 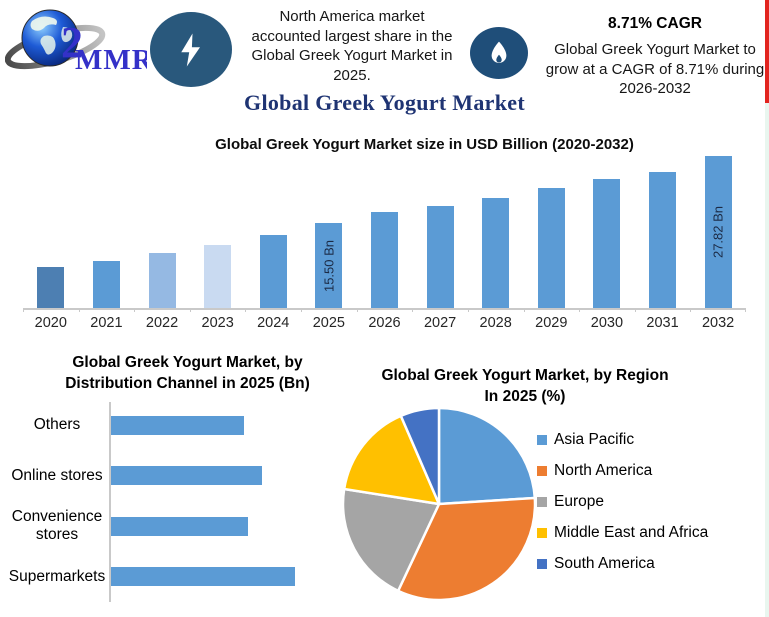 I want to click on region-pie-title-line1: Global Greek Yogurt Market, by Region, so click(x=525, y=375).